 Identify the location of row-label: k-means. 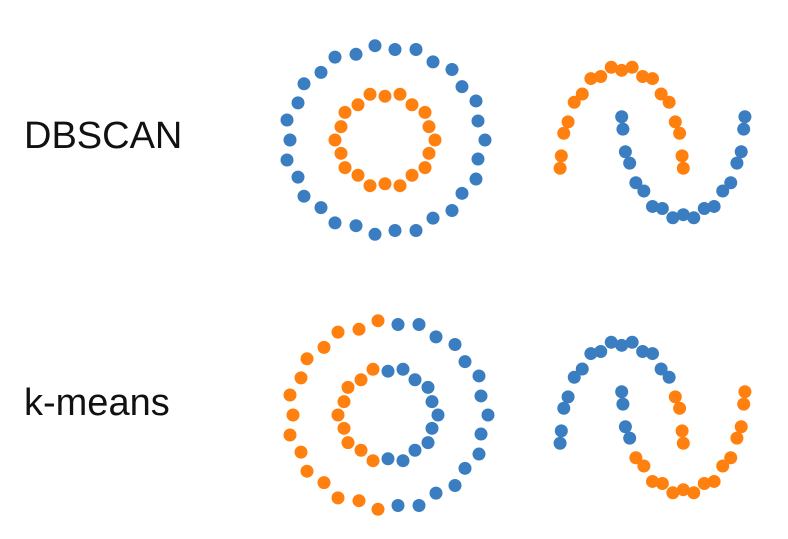
(97, 403).